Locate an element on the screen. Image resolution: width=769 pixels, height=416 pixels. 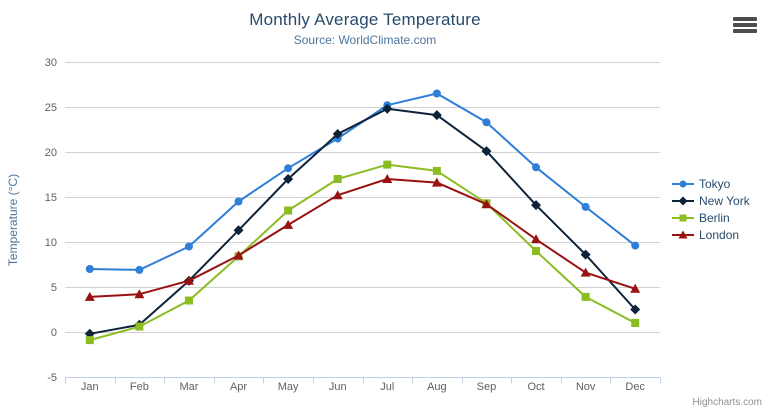
data-point-london-mar is located at coordinates (188, 280).